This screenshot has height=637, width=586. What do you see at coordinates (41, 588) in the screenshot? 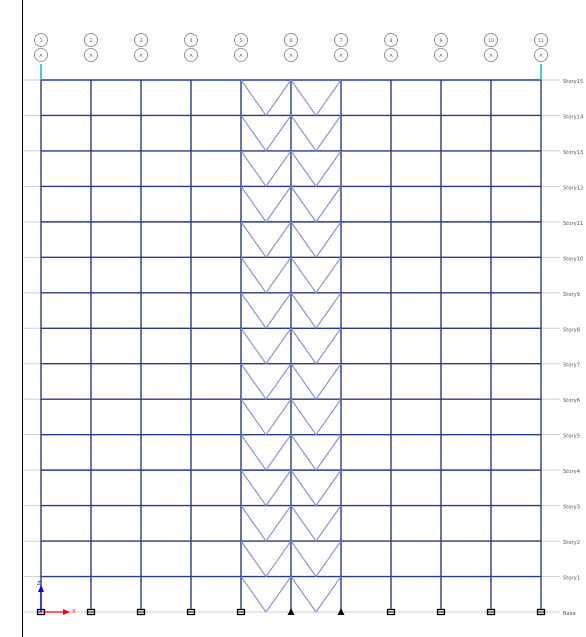
I see `z-axis-arrow` at bounding box center [41, 588].